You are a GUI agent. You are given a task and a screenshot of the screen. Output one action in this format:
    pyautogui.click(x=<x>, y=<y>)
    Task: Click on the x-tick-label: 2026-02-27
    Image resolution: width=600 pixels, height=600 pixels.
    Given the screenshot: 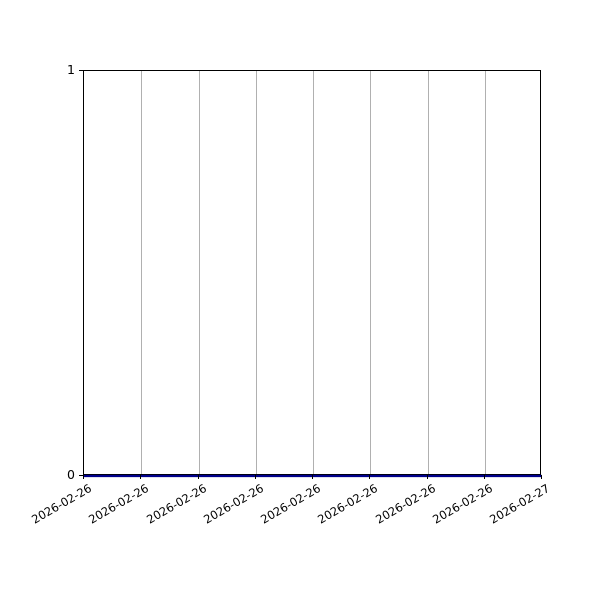 What is the action you would take?
    pyautogui.click(x=519, y=504)
    